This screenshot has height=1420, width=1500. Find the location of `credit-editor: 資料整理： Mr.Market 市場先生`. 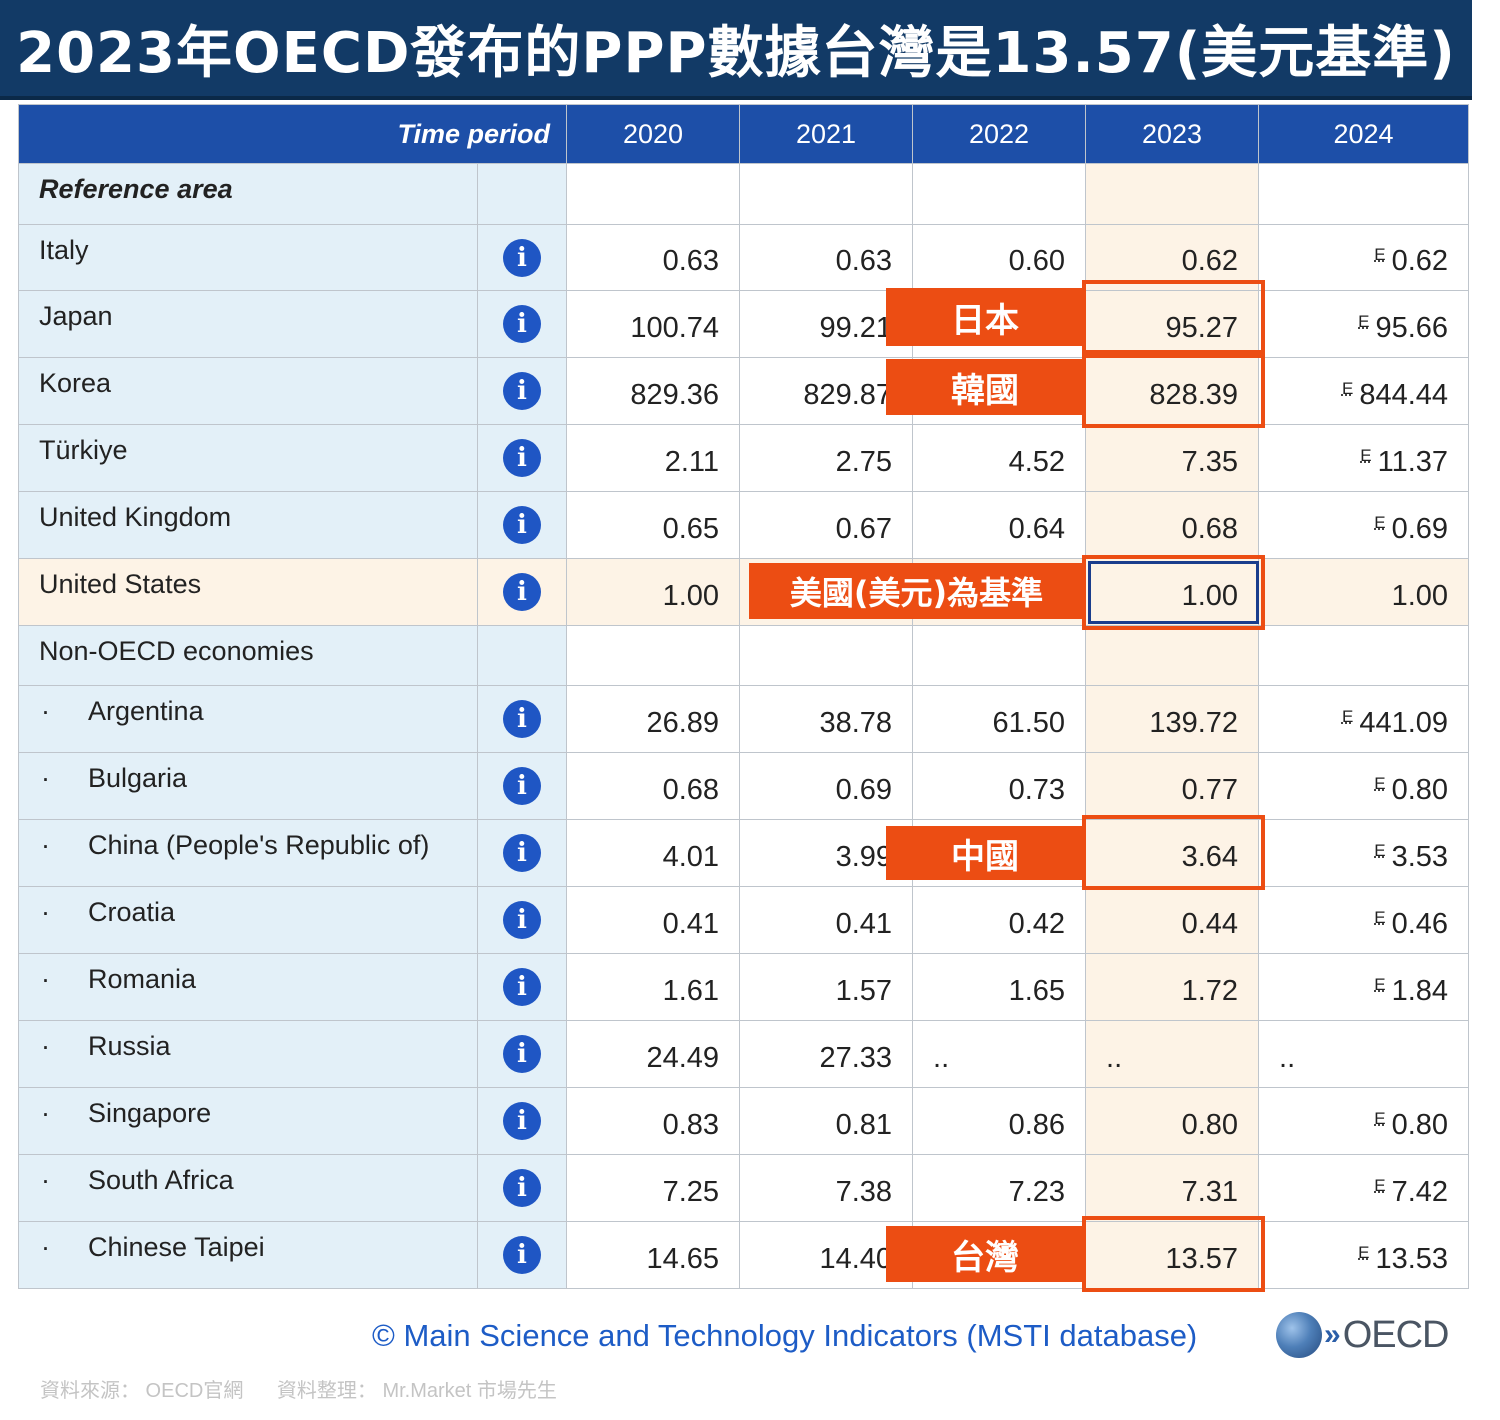

credit-editor: 資料整理： Mr.Market 市場先生 is located at coordinates (416, 1391).